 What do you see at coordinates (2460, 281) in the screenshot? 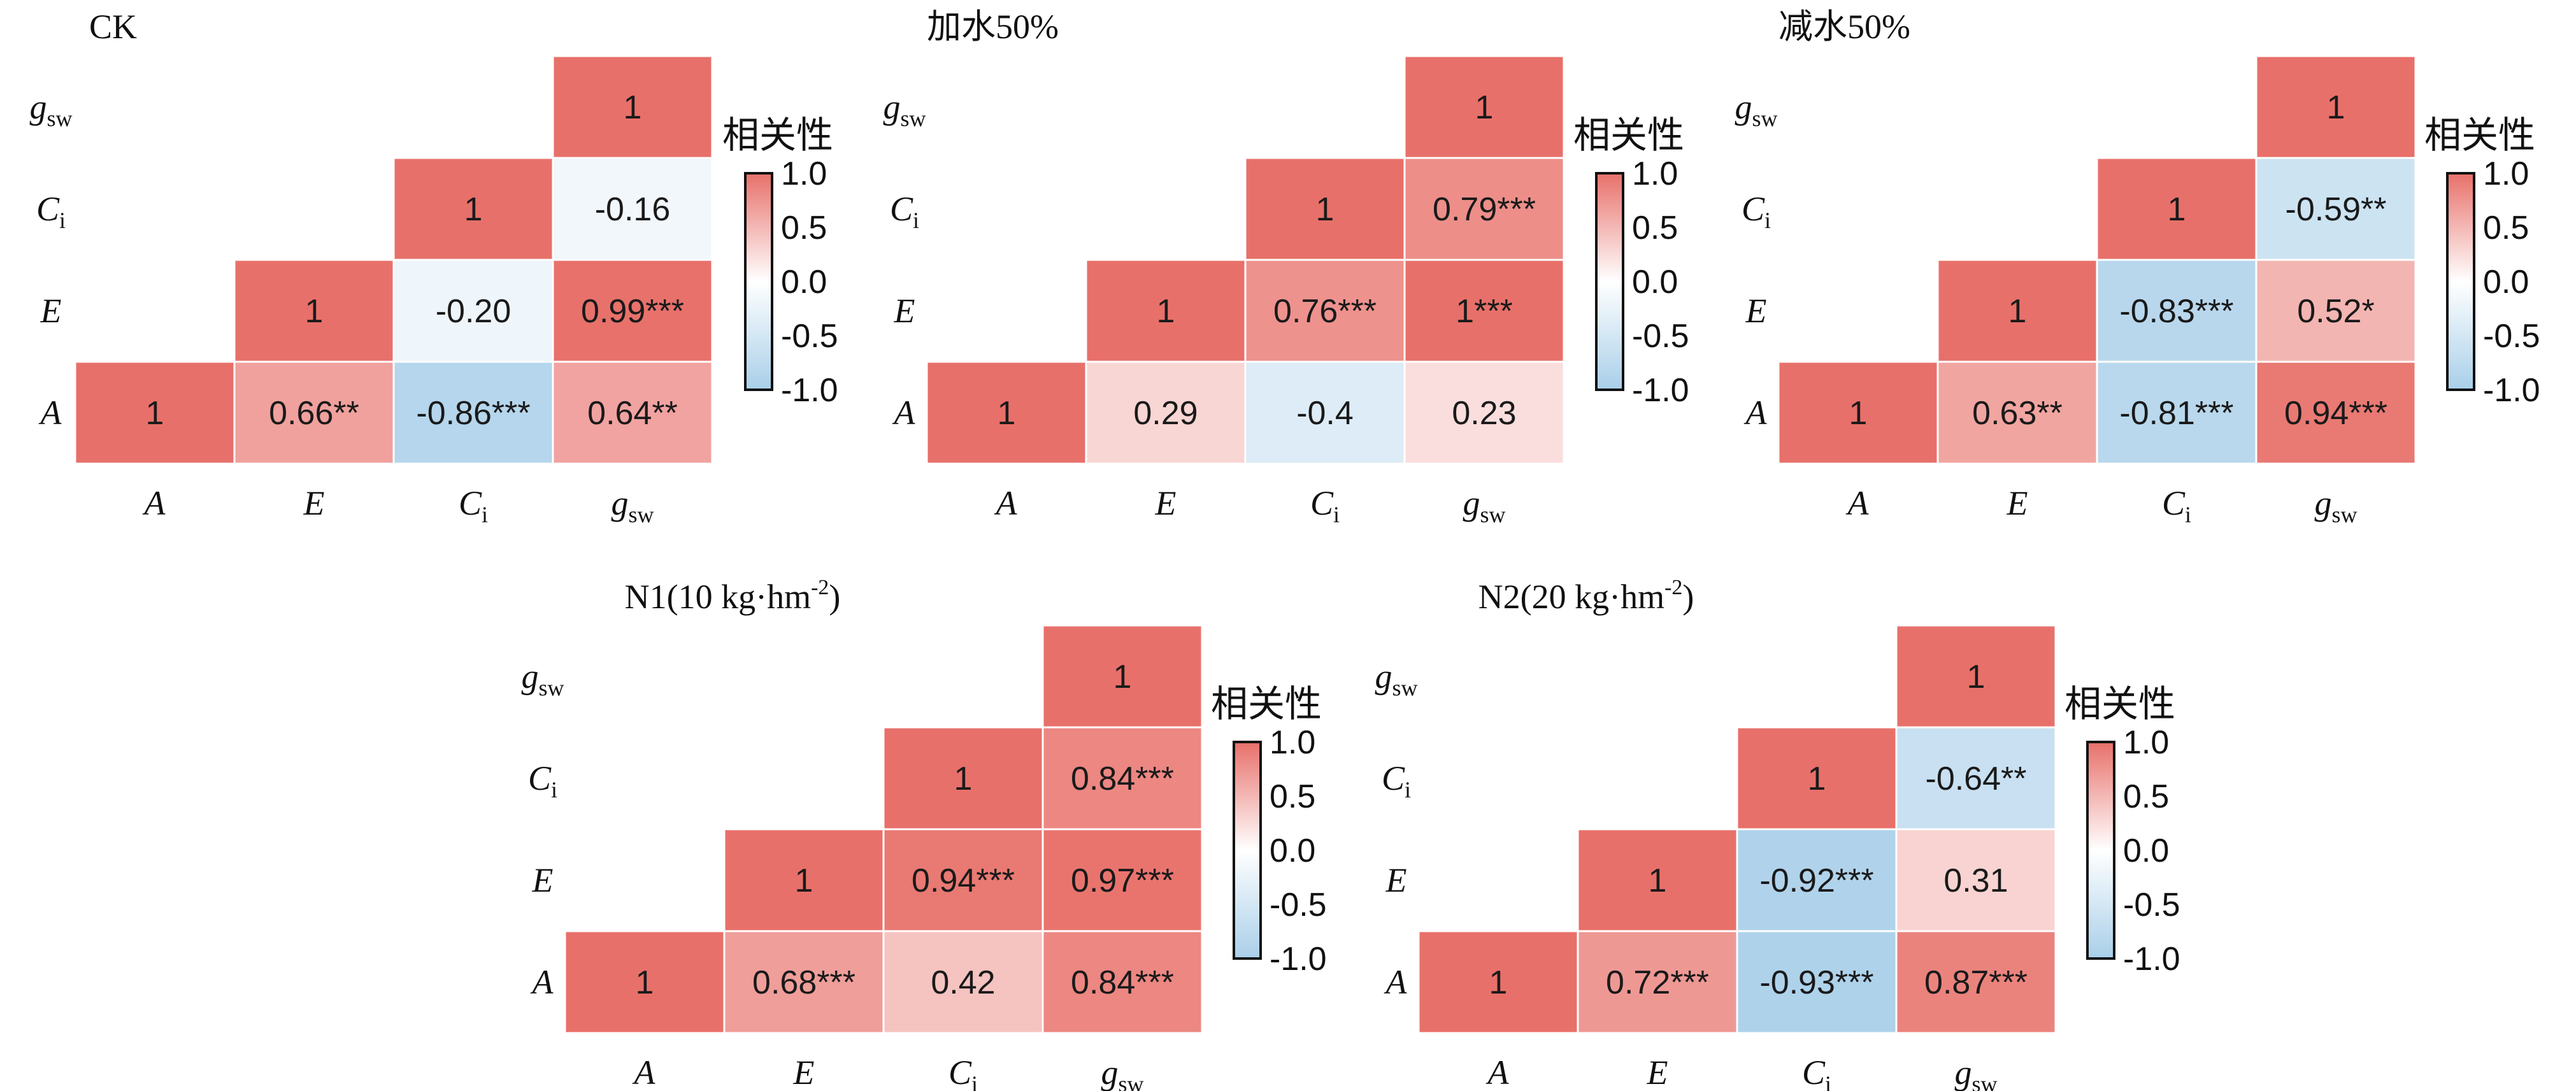
I see `colorbar` at bounding box center [2460, 281].